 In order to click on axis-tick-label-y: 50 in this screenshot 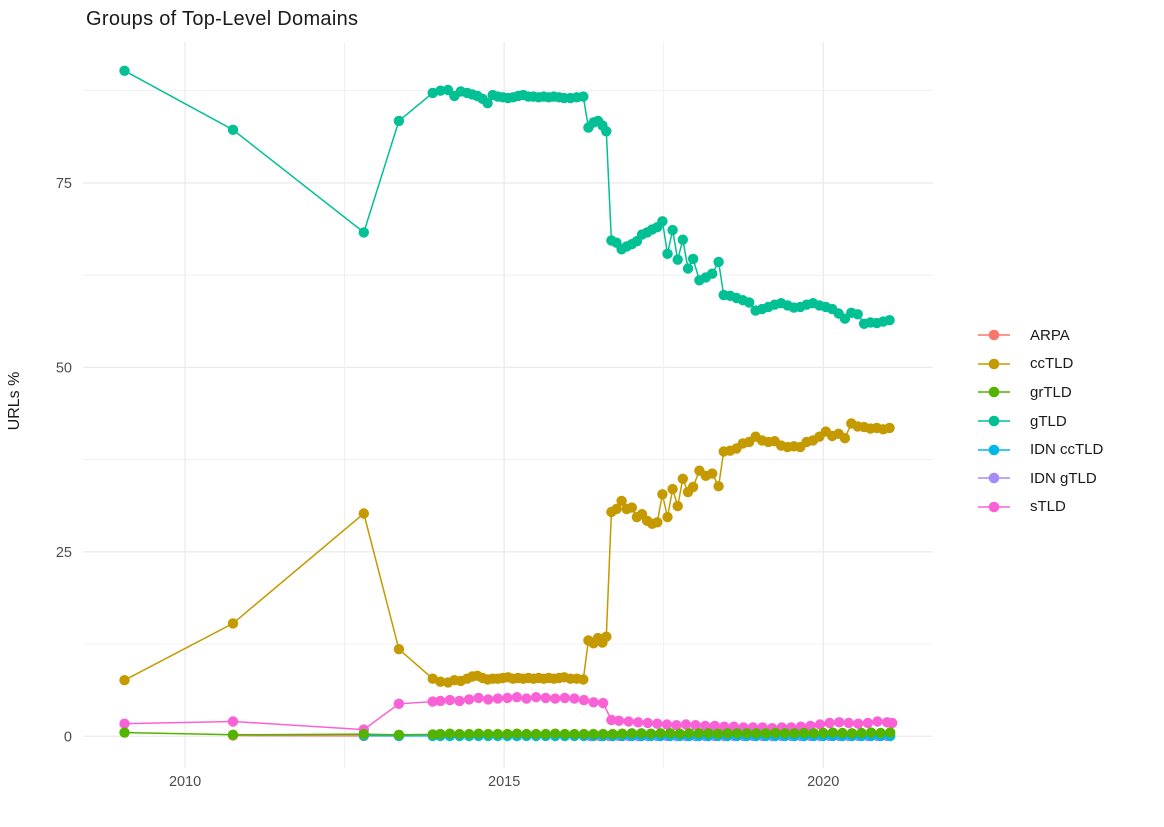, I will do `click(64, 368)`.